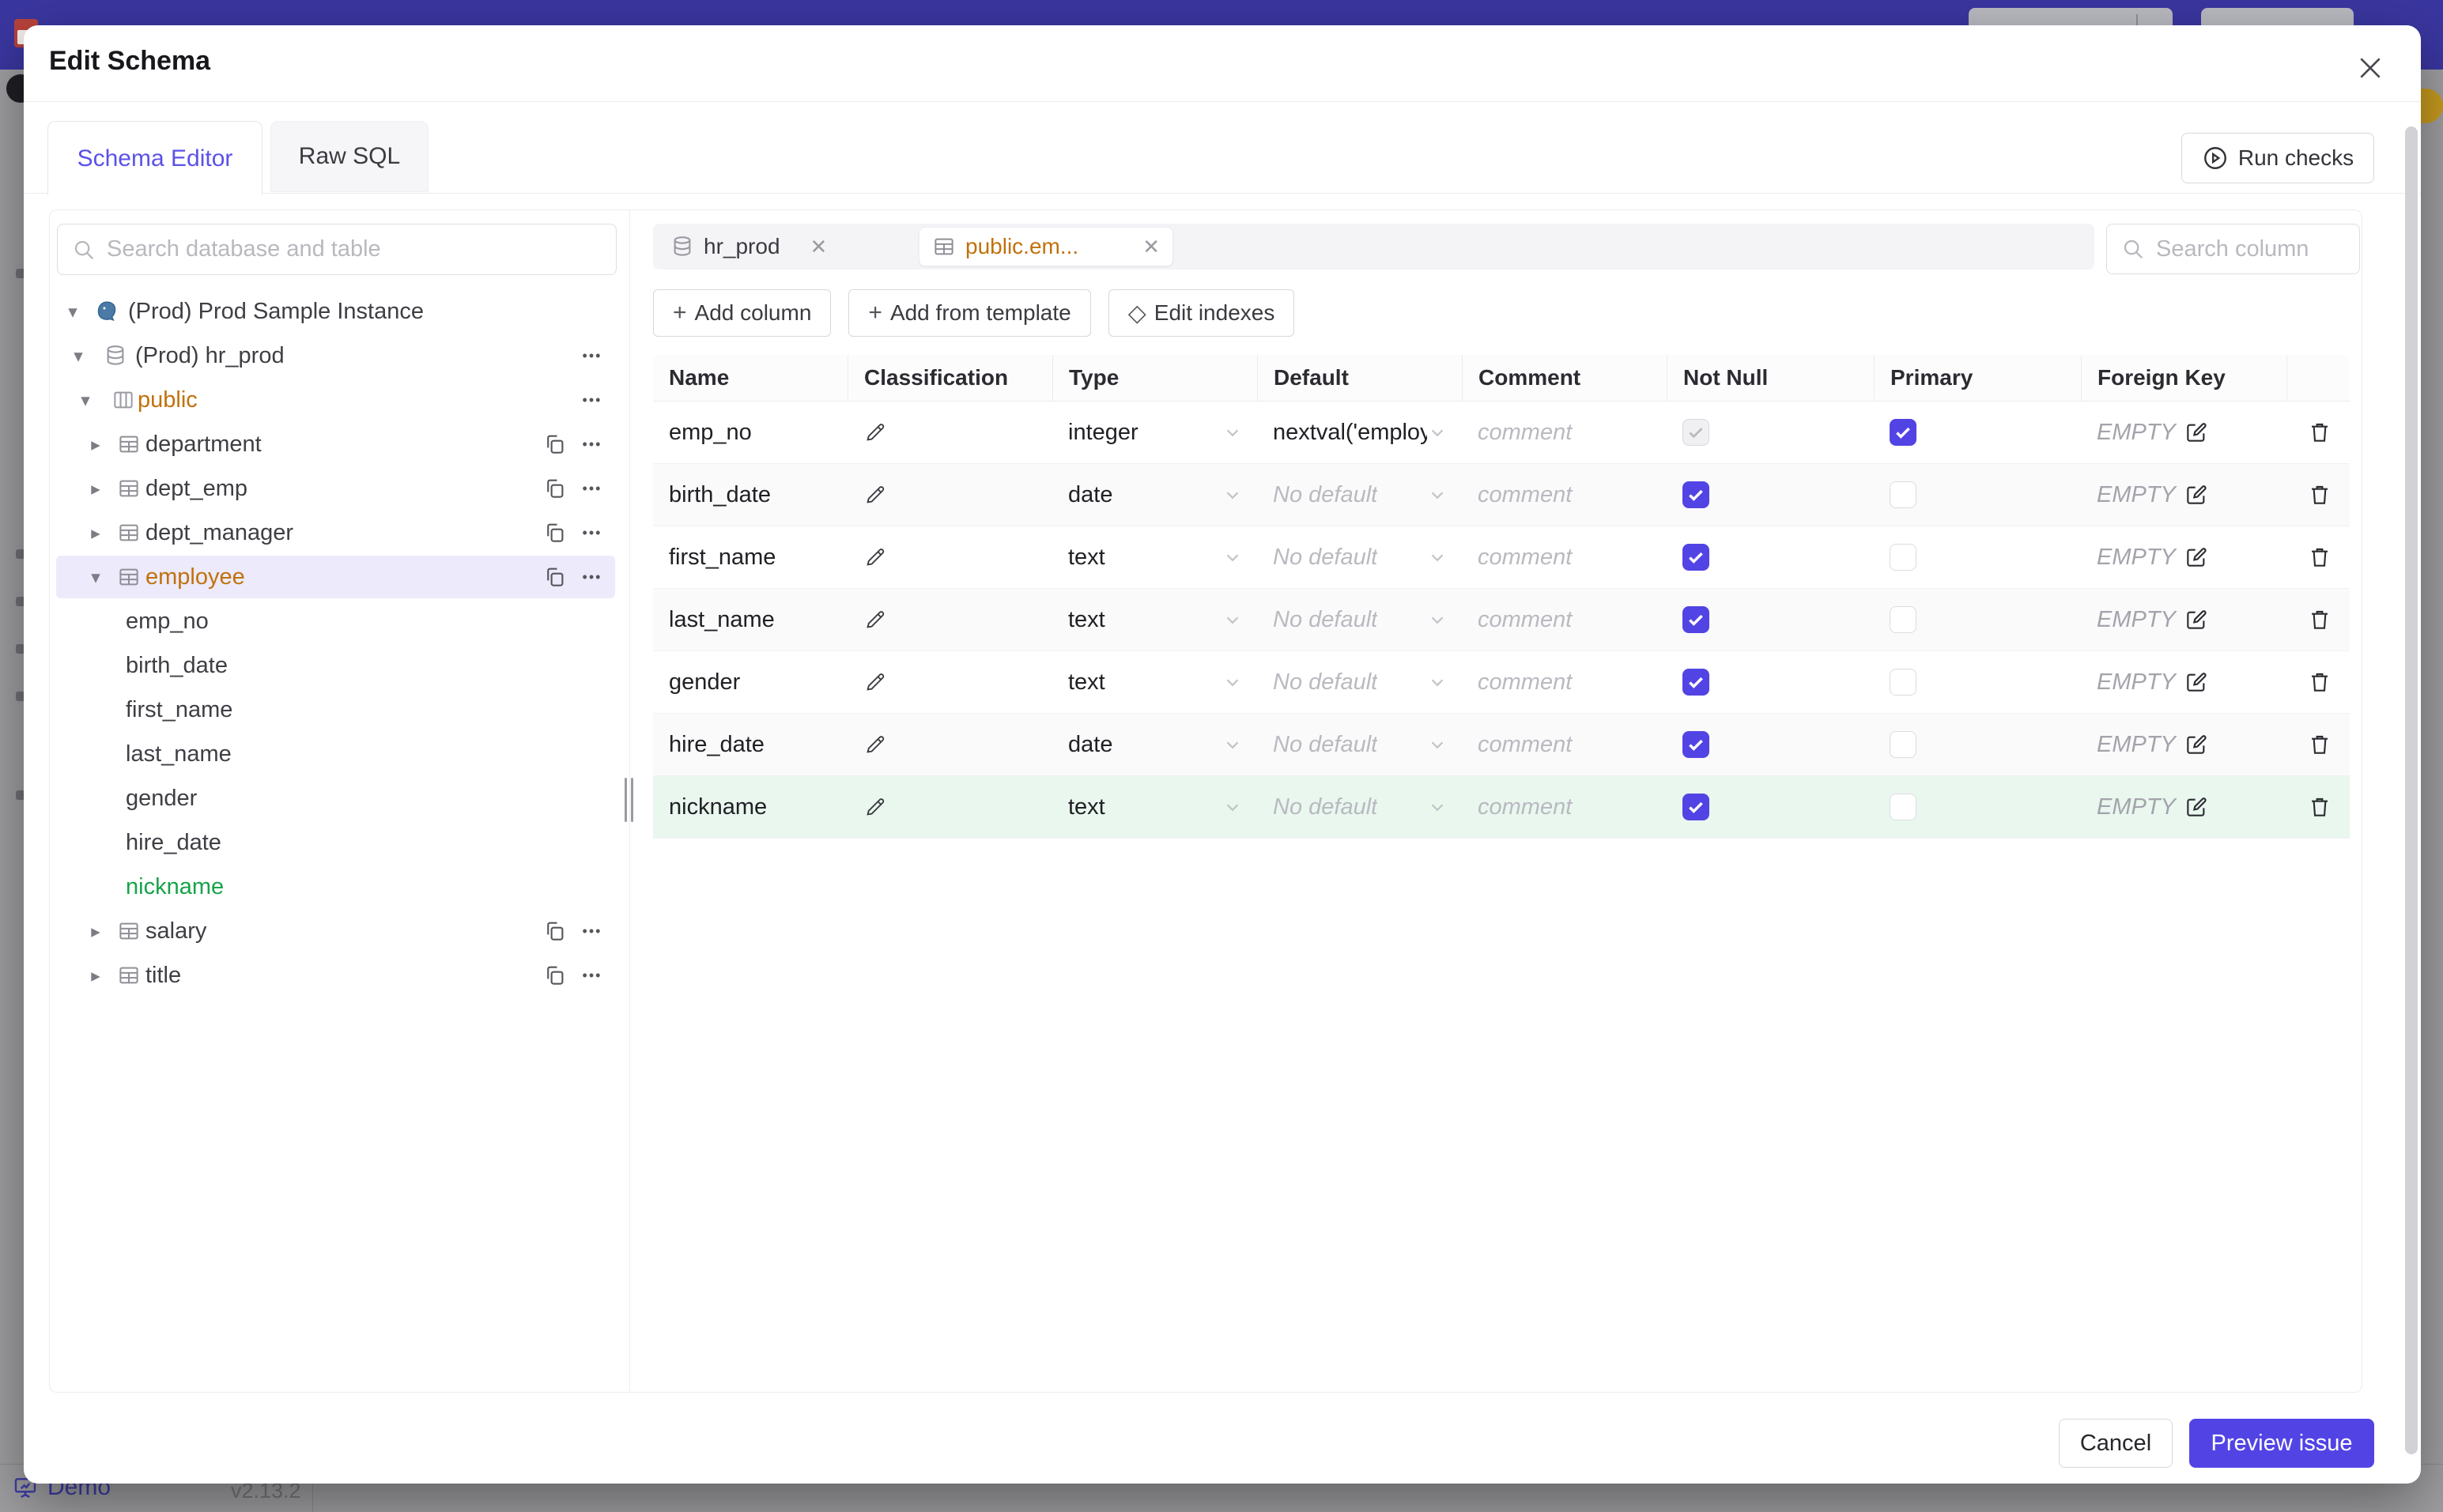 This screenshot has height=1512, width=2443. Describe the element at coordinates (2116, 1443) in the screenshot. I see `cancel-button: Cancel` at that location.